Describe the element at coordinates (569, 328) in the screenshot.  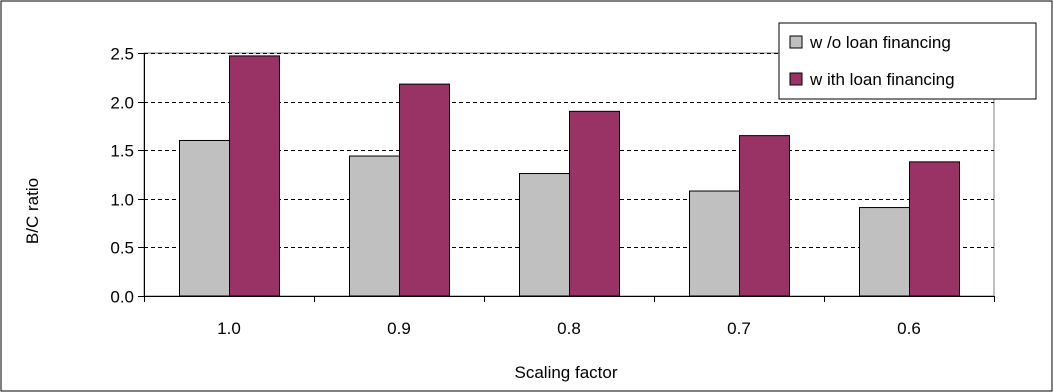
I see `x-tick-label: 0.8` at that location.